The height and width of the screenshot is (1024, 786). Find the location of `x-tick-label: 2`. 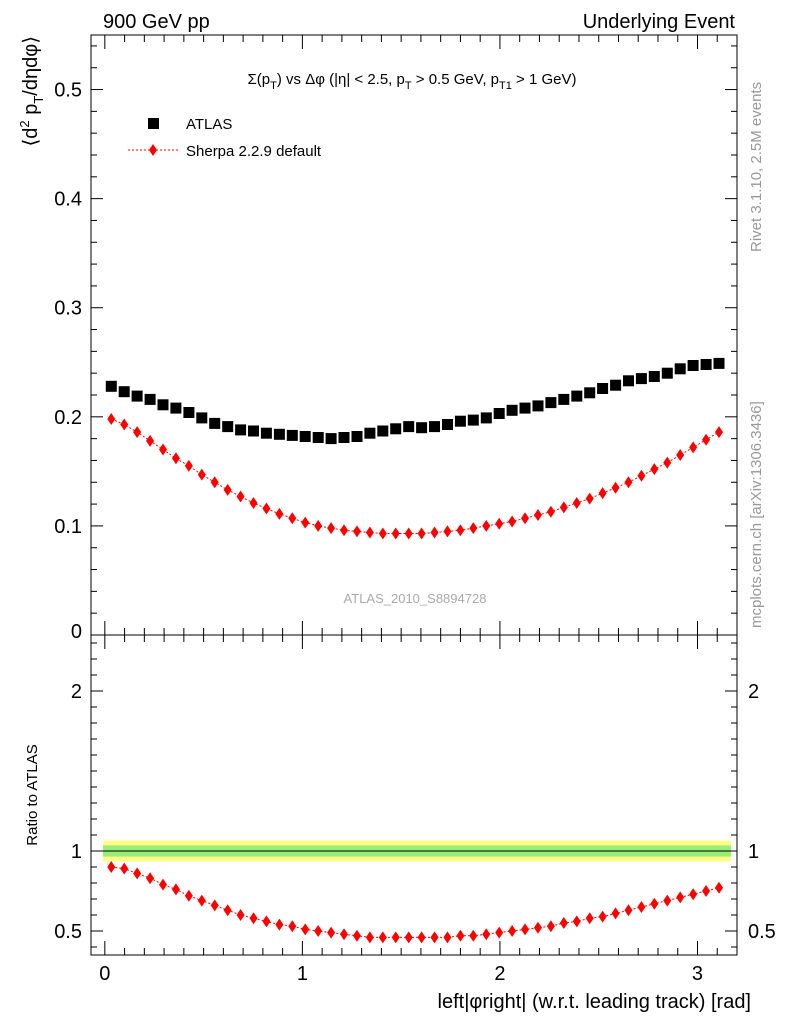

x-tick-label: 2 is located at coordinates (499, 974).